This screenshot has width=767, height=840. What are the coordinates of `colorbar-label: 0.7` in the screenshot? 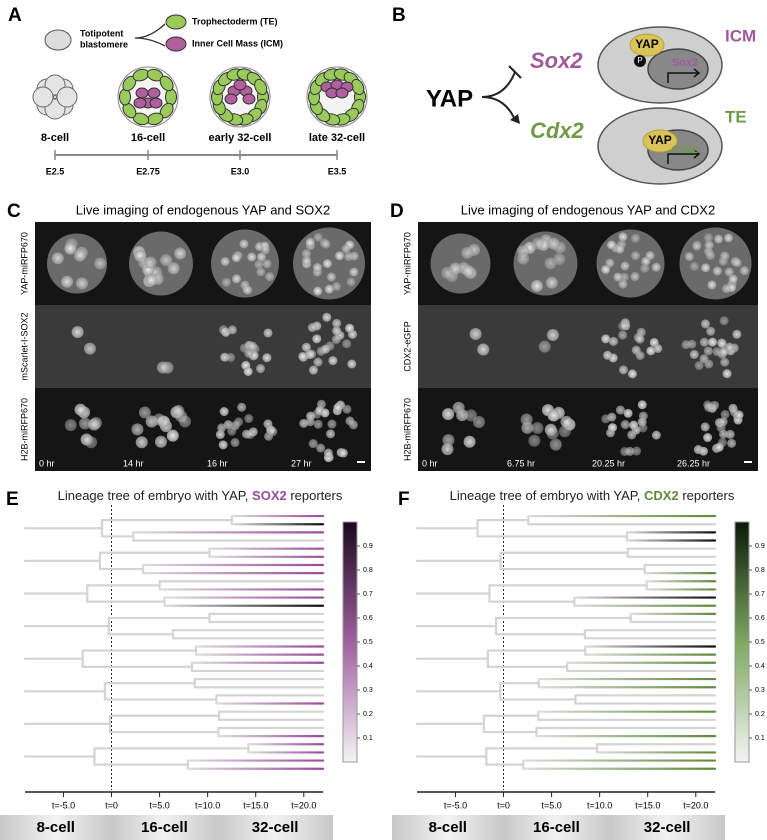 It's located at (760, 594).